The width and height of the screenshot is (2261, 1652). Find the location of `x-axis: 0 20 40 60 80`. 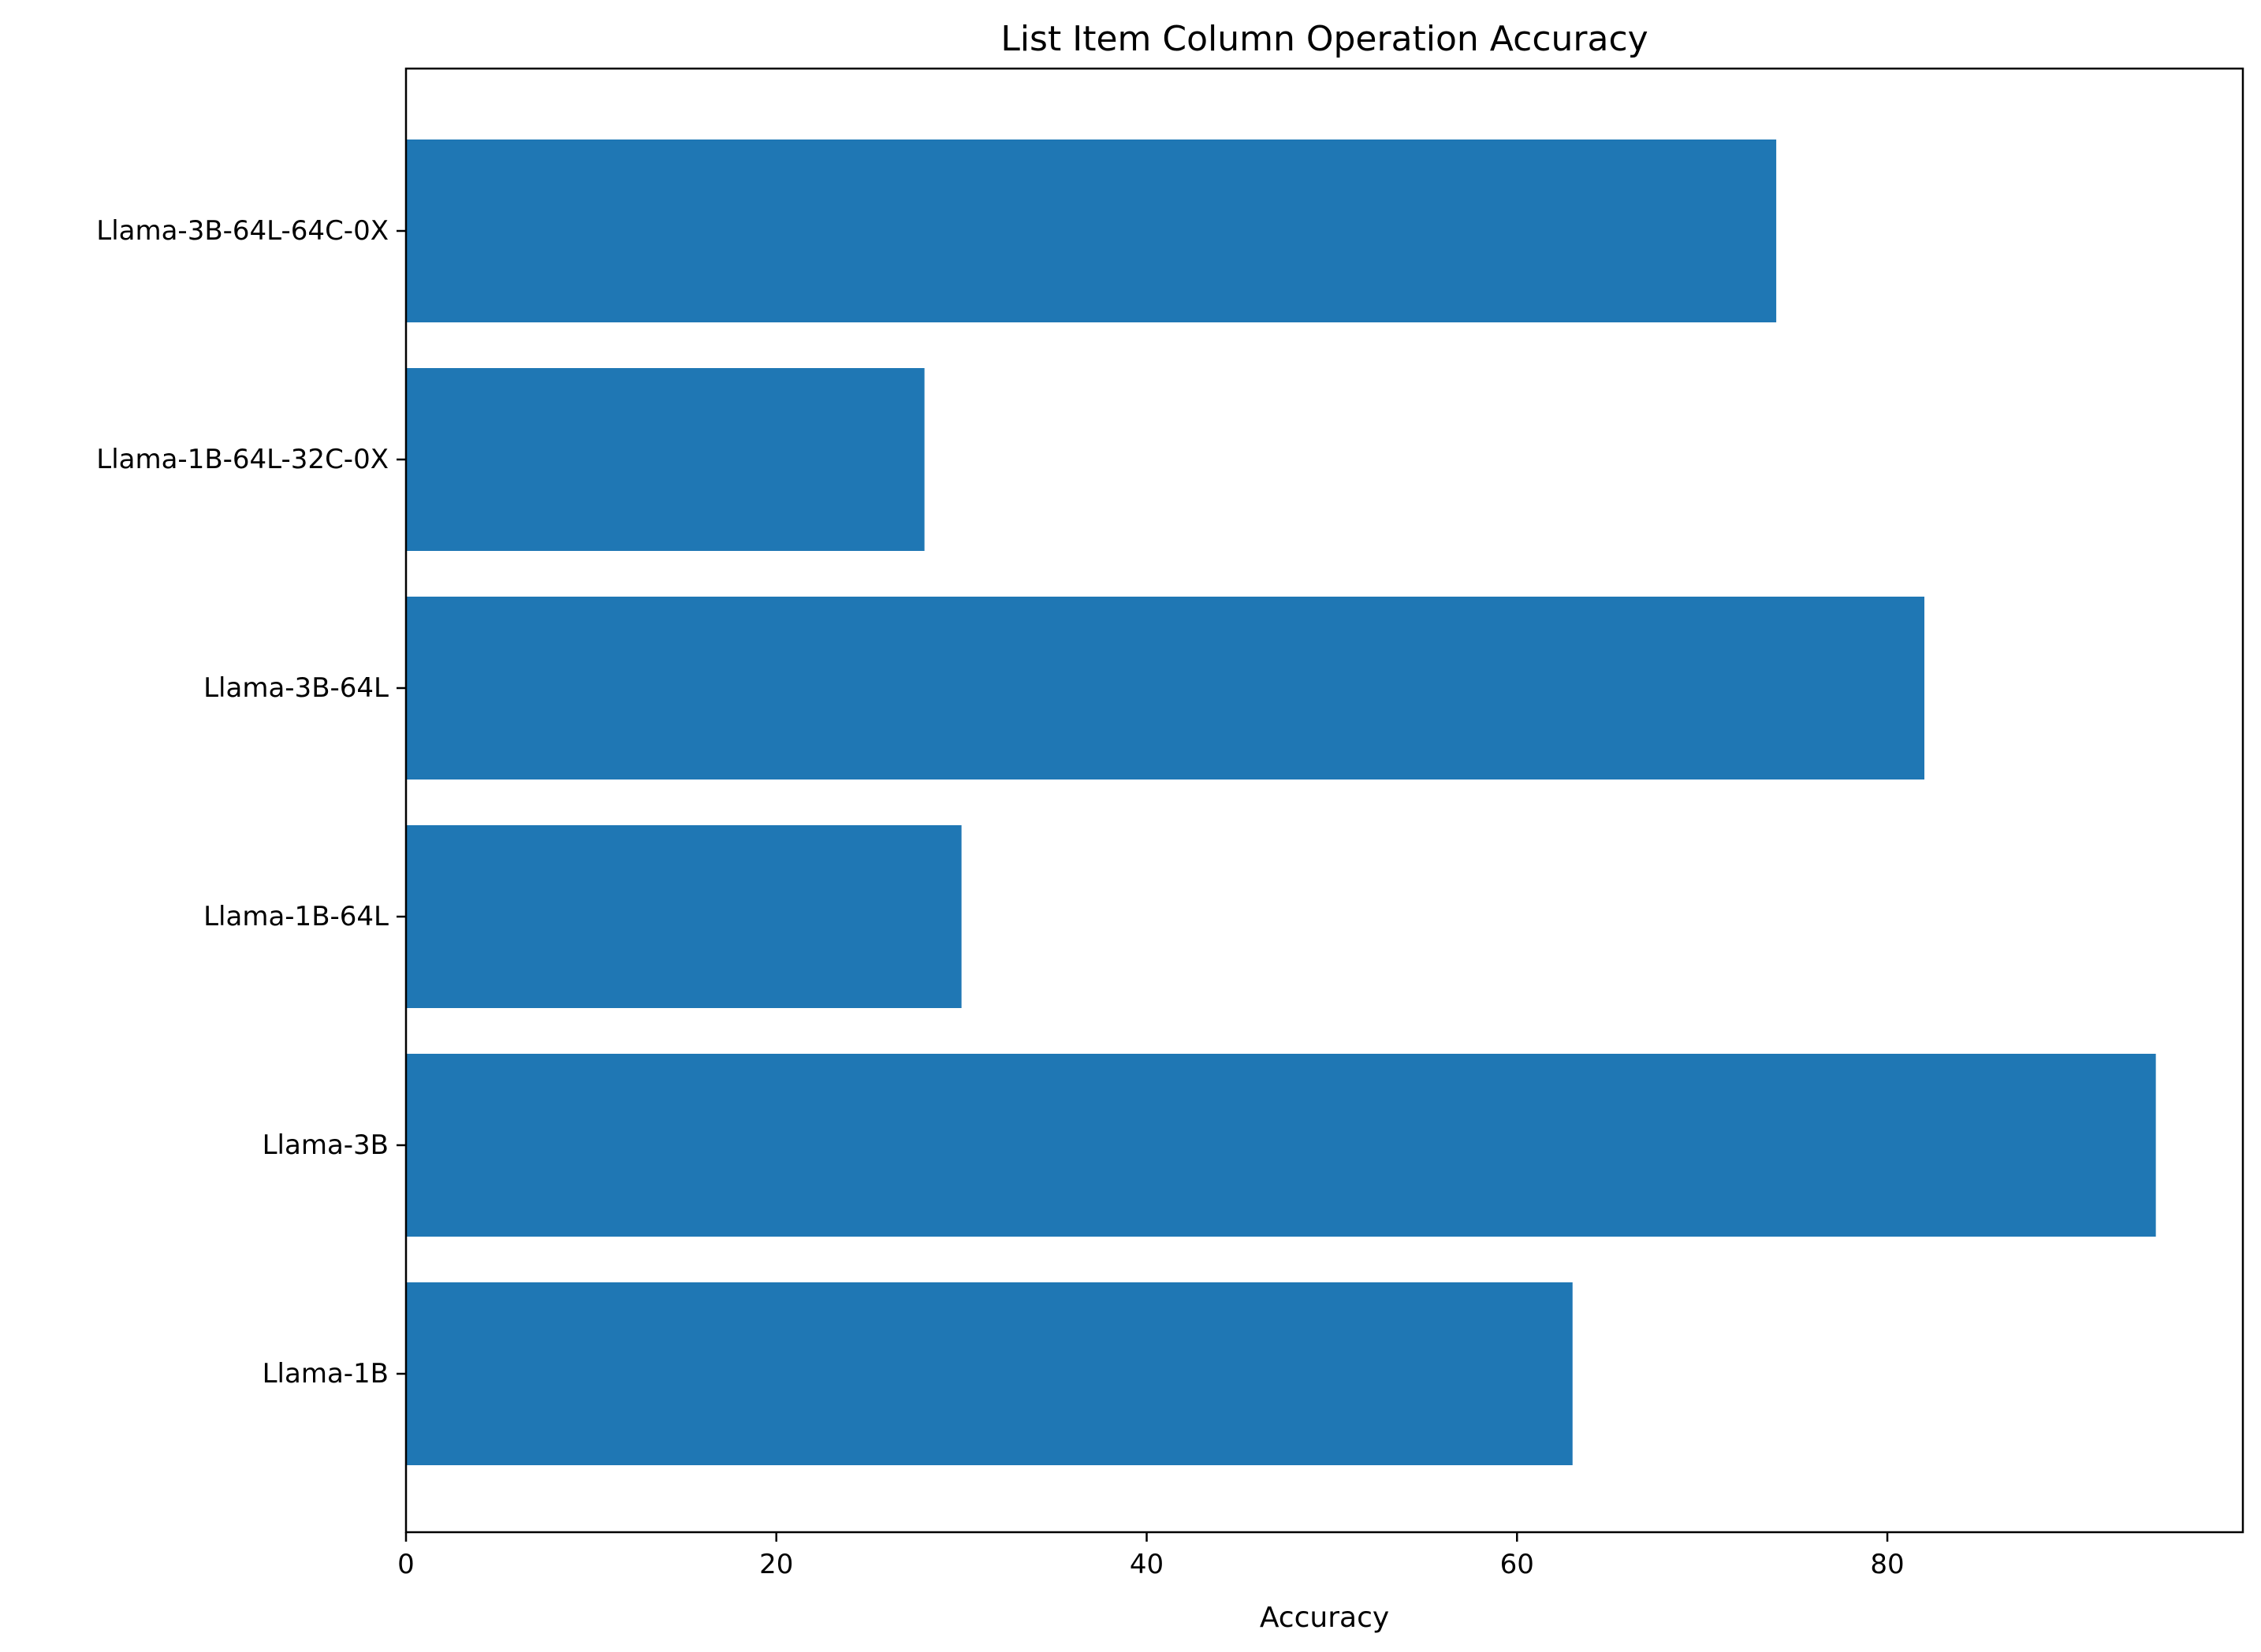

x-axis: 0 20 40 60 80 is located at coordinates (1151, 1556).